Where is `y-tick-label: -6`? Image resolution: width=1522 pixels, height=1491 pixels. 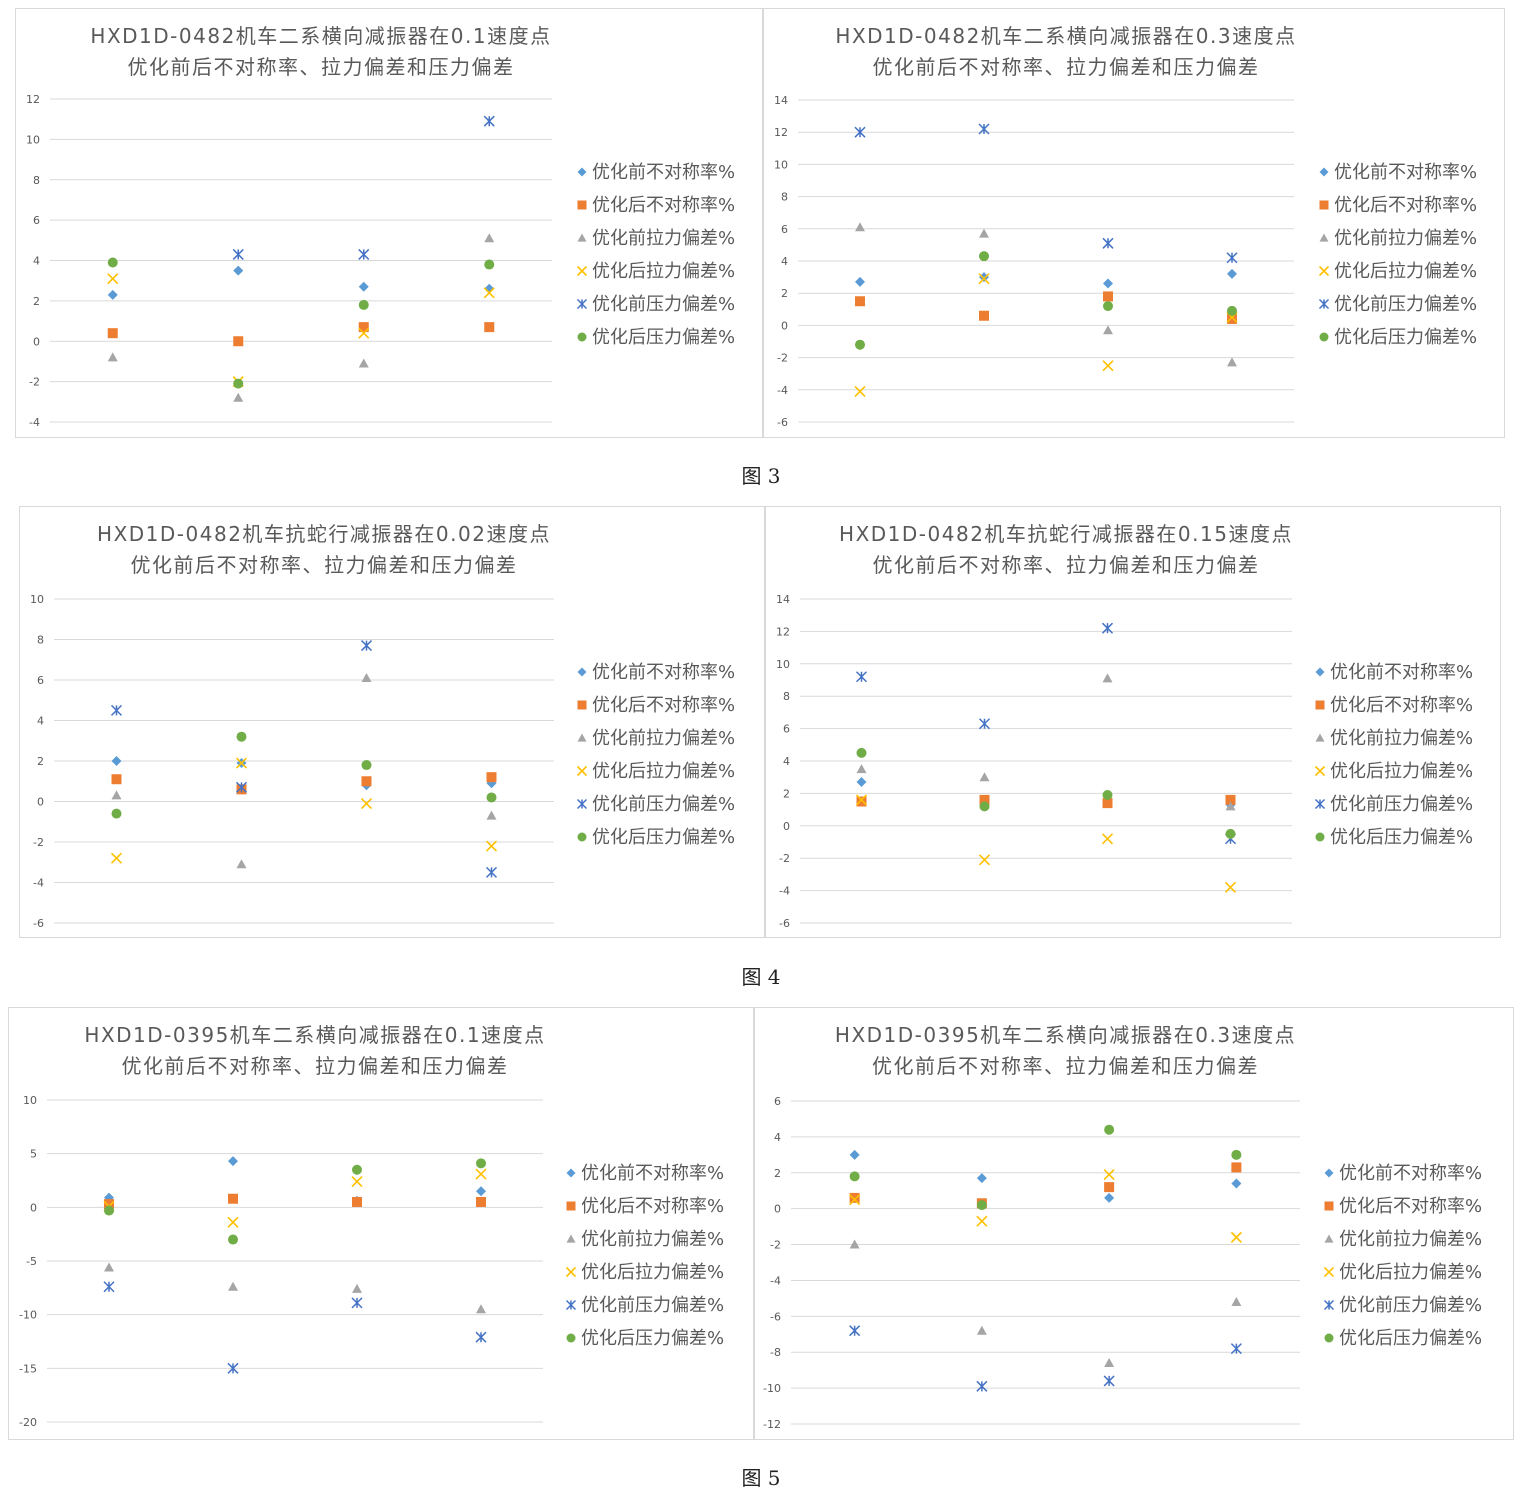
y-tick-label: -6 is located at coordinates (775, 1316).